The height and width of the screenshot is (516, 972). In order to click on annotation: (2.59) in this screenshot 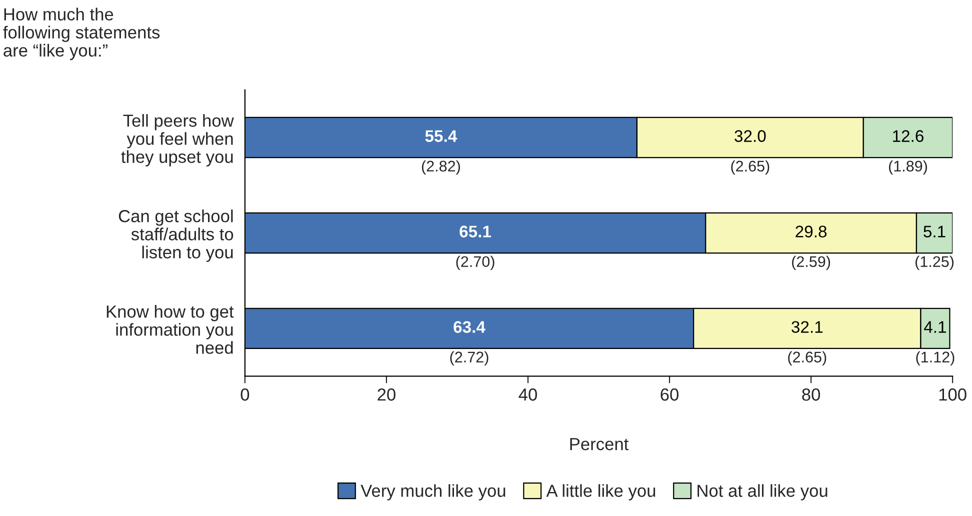, I will do `click(811, 263)`.